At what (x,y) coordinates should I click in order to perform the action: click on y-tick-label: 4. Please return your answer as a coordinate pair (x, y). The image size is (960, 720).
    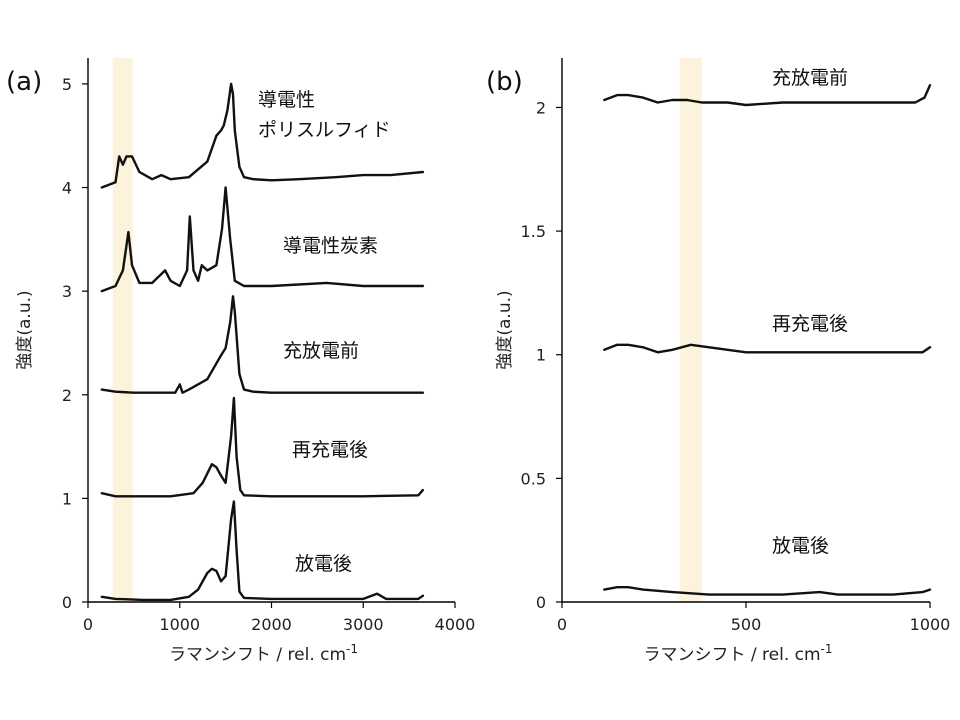
    Looking at the image, I should click on (67, 188).